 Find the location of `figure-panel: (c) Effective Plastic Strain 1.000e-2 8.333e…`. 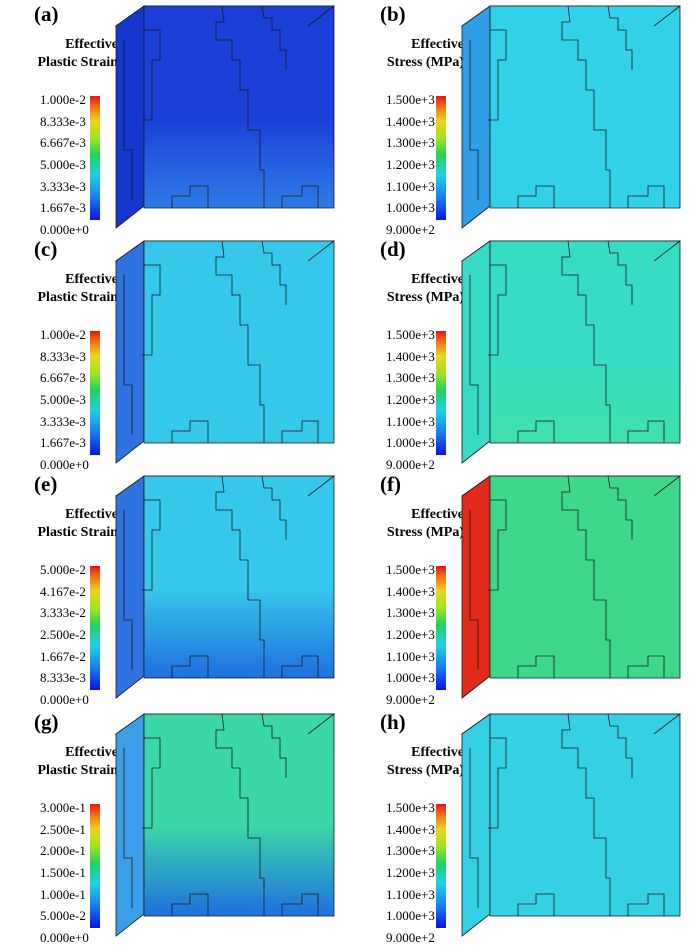

figure-panel: (c) Effective Plastic Strain 1.000e-2 8.333e… is located at coordinates (170, 353).